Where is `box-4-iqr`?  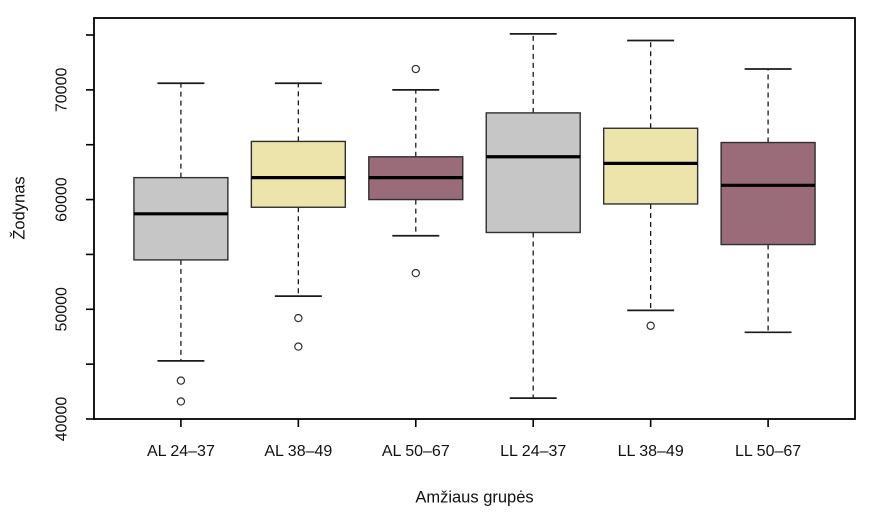 box-4-iqr is located at coordinates (533, 173).